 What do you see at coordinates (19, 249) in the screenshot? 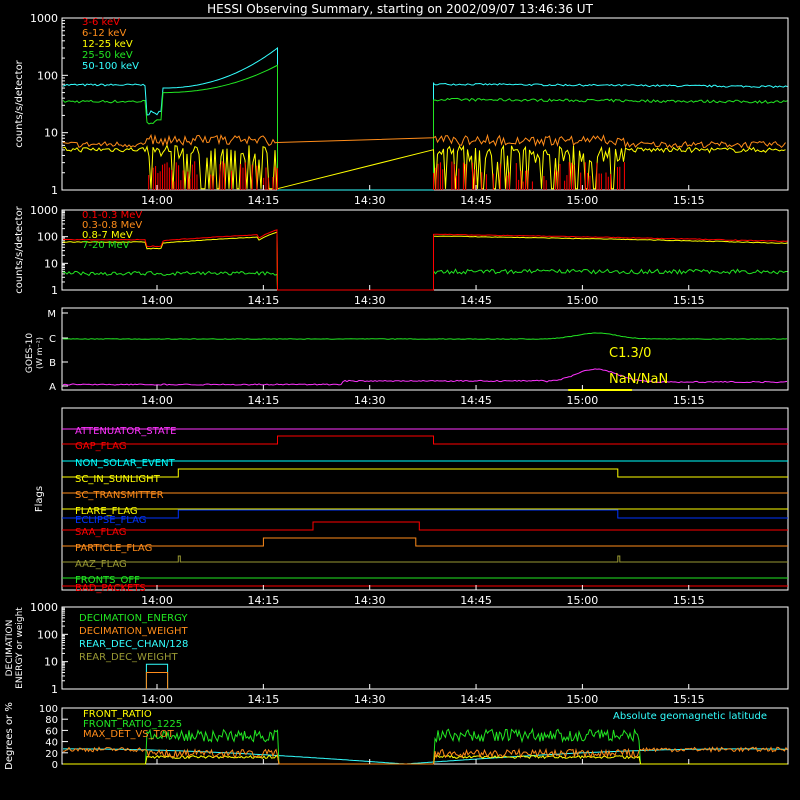
I see `panel2-ylabel: counts/s/detector` at bounding box center [19, 249].